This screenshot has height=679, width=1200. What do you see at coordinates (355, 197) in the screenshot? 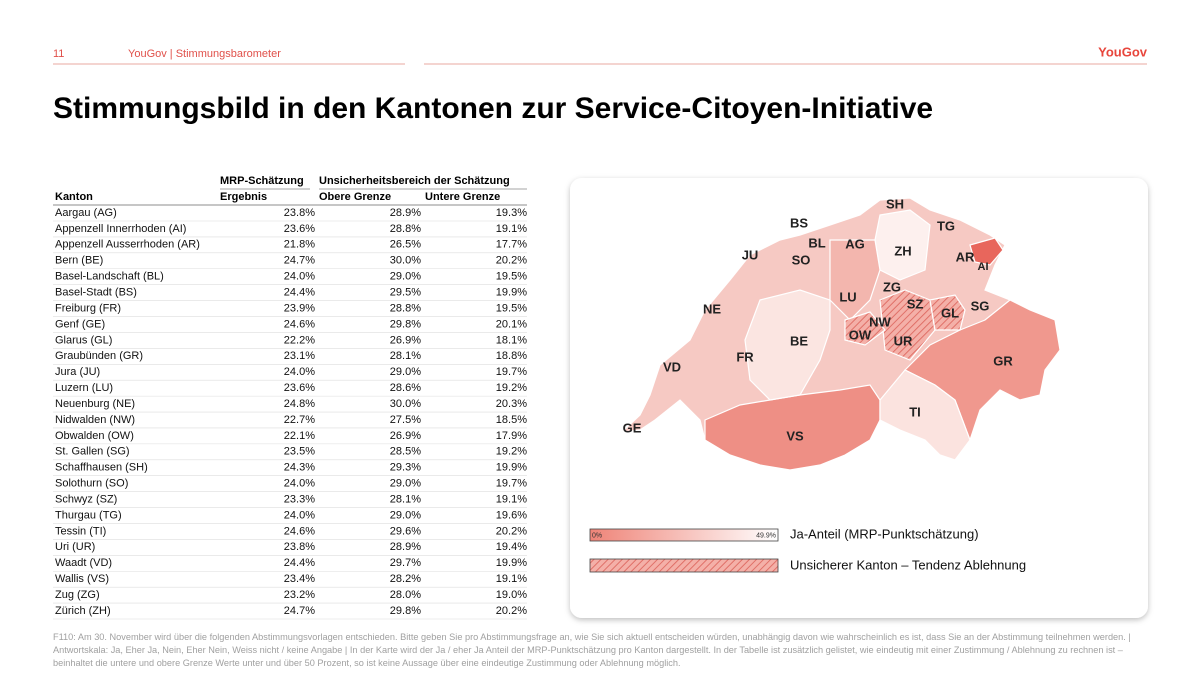
I see `column-header: Obere Grenze` at bounding box center [355, 197].